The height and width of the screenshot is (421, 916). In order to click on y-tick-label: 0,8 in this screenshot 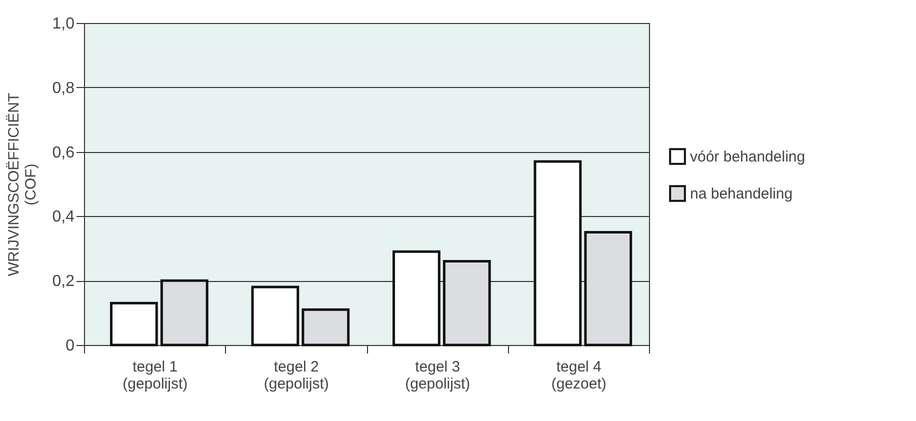, I will do `click(63, 88)`.